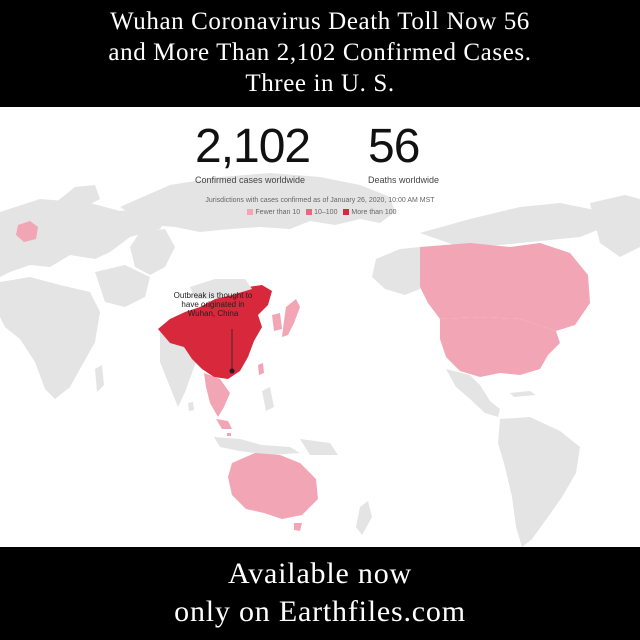 This screenshot has width=640, height=640. I want to click on south-america-landmass, so click(539, 482).